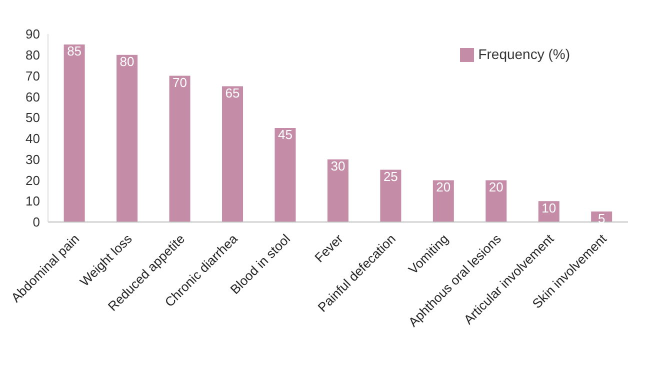  Describe the element at coordinates (524, 54) in the screenshot. I see `legend-label: Frequency (%)` at that location.